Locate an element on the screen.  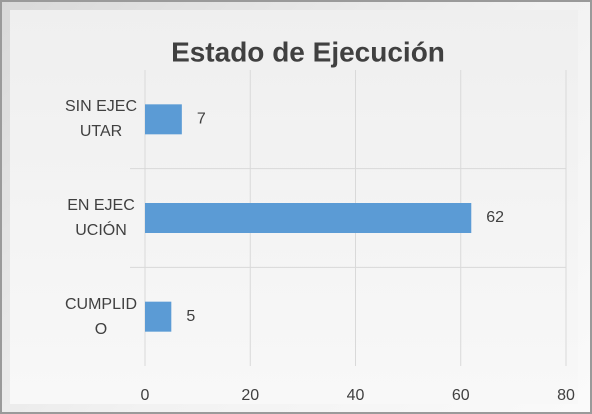
y-tick-label: EN EJECUCIÓN is located at coordinates (101, 218).